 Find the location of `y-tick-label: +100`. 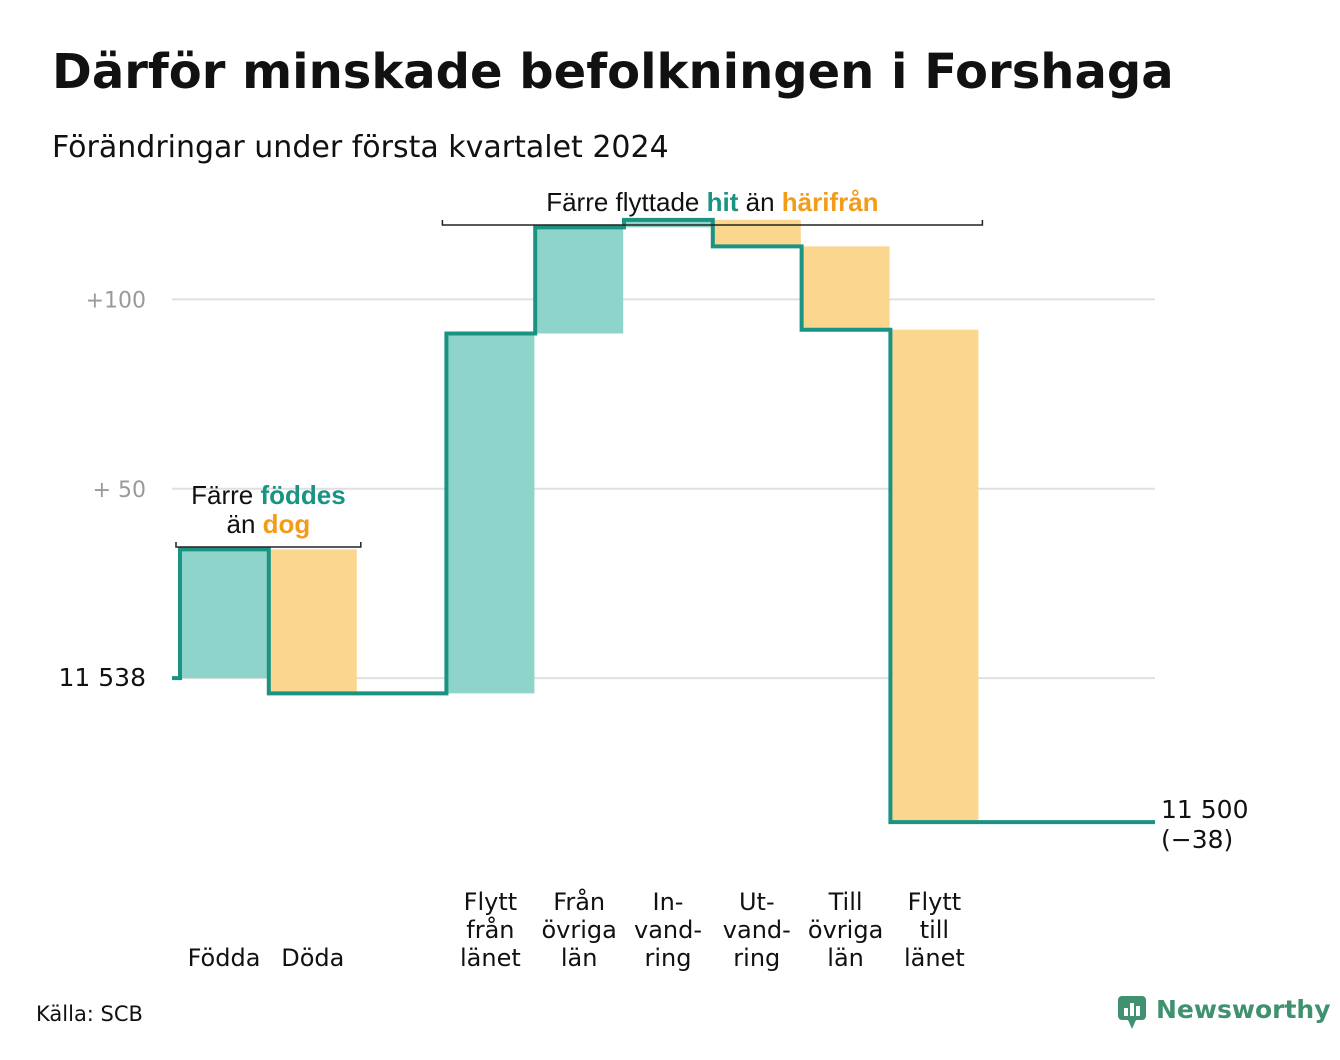

y-tick-label: +100 is located at coordinates (116, 300).